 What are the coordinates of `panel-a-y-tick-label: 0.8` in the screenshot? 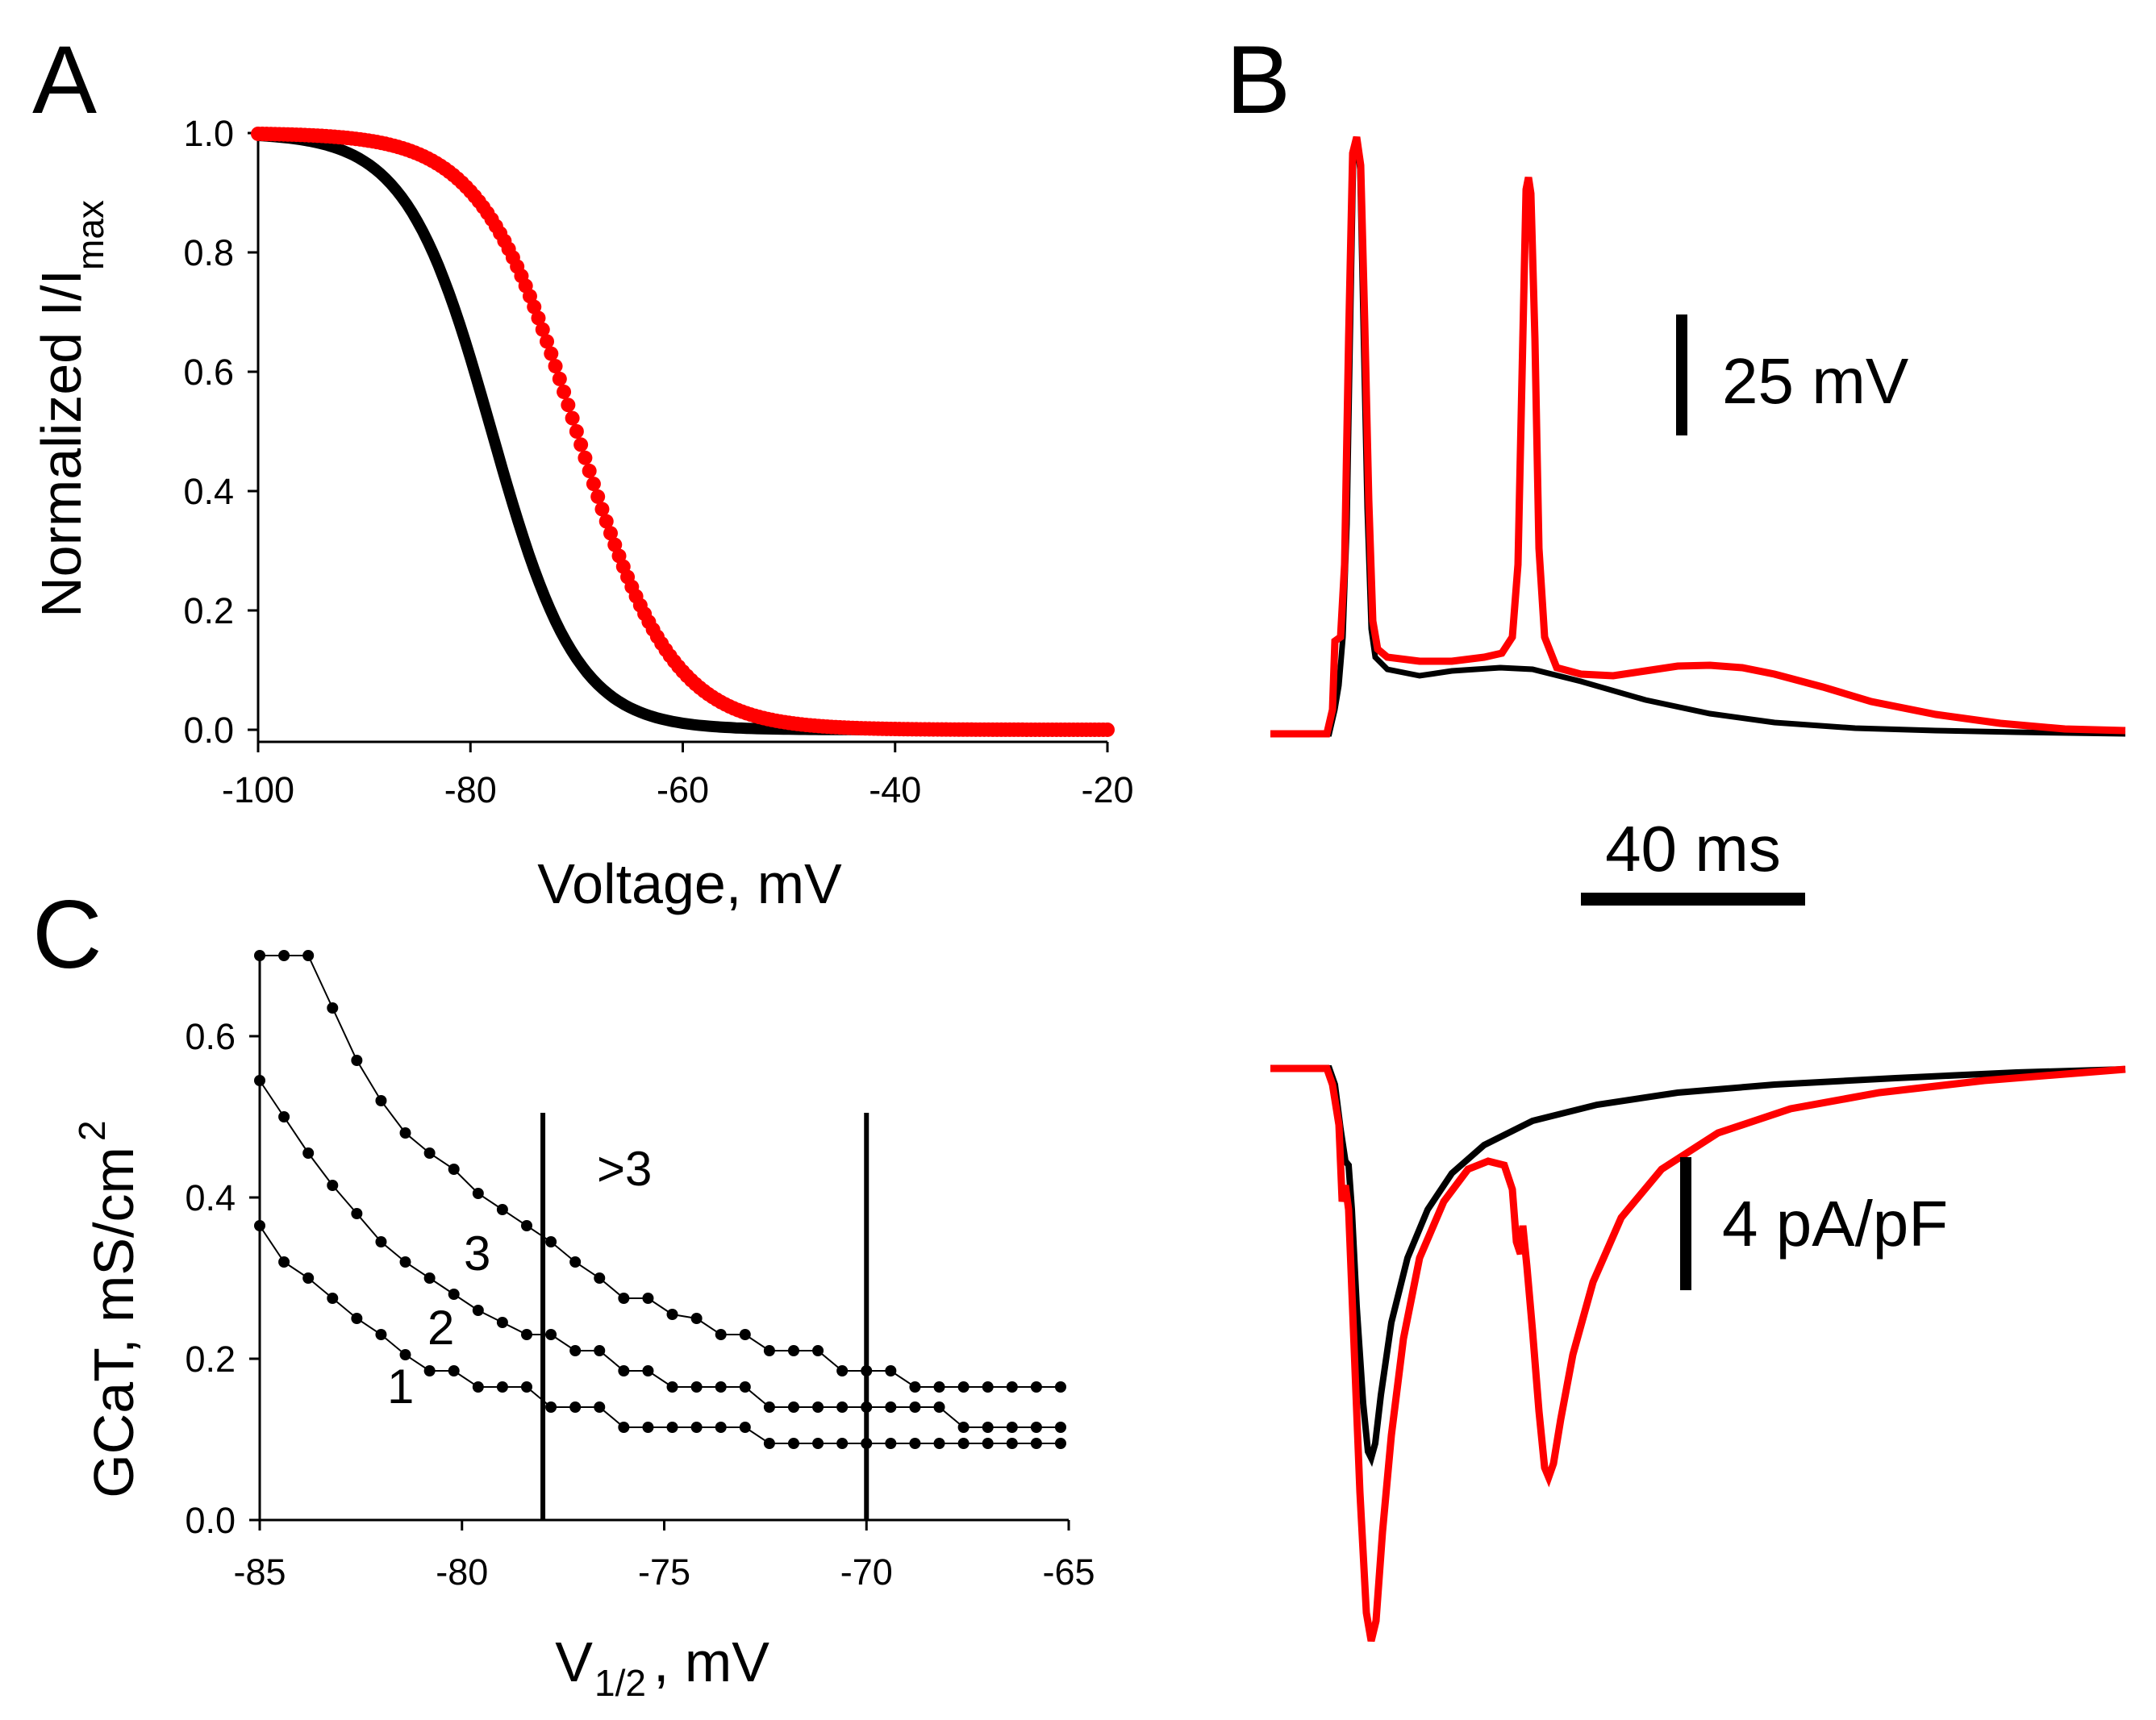 It's located at (209, 252).